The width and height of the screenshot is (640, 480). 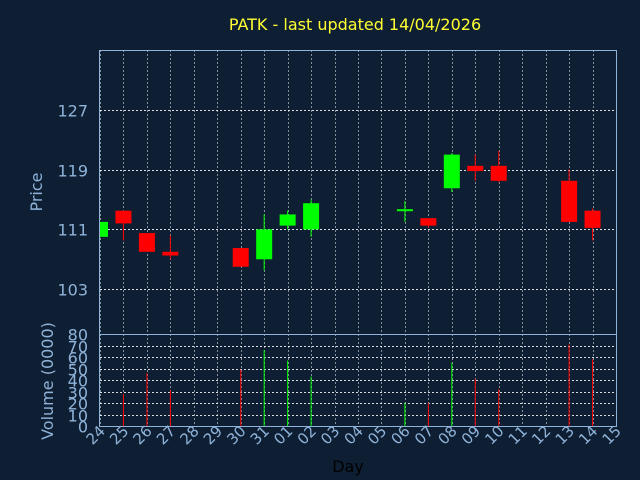 I want to click on volume-tick-label: 10, so click(x=78, y=416).